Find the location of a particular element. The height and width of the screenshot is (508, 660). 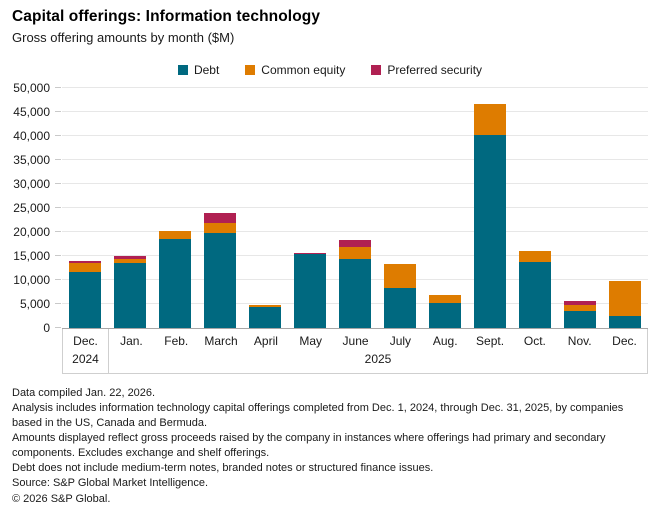

legend-item-preferred-security: Preferred security is located at coordinates (426, 70).